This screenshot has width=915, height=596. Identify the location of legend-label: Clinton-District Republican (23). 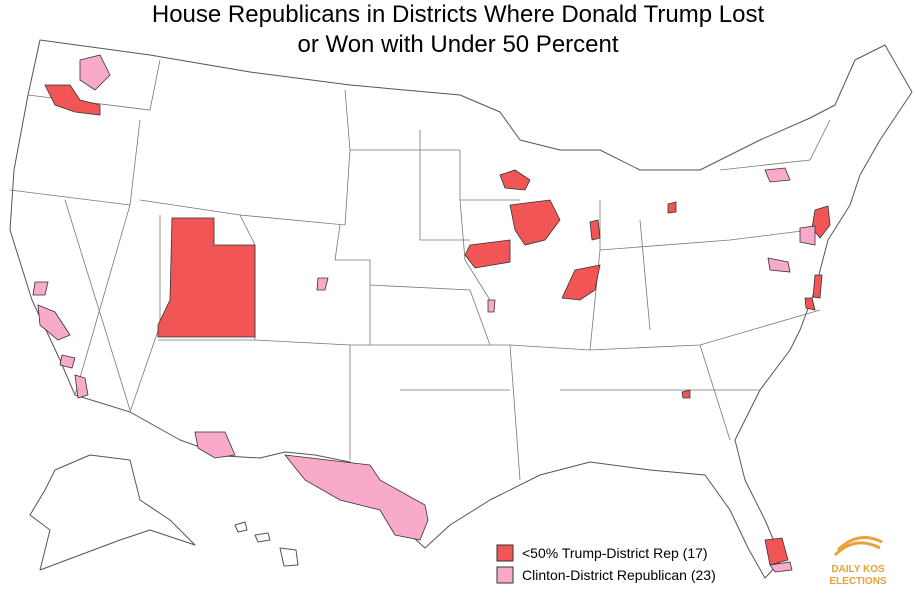
(619, 575).